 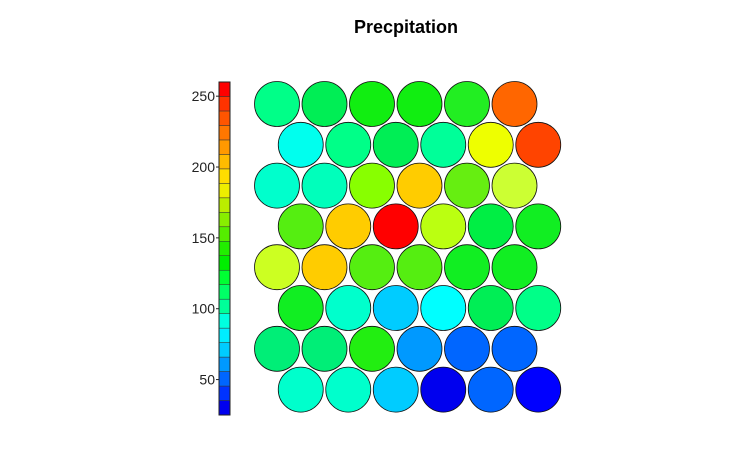 I want to click on colorbar-outline, so click(x=224, y=248).